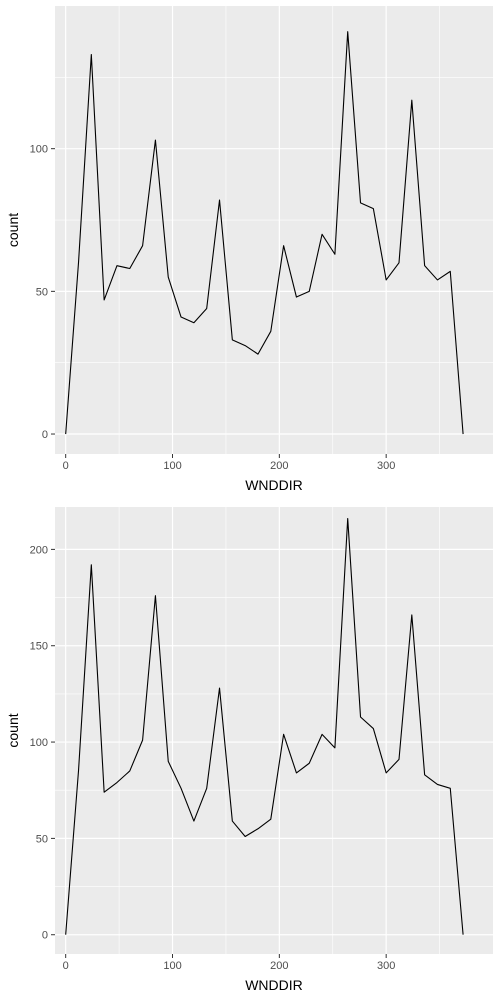 Image resolution: width=500 pixels, height=1000 pixels. What do you see at coordinates (39, 550) in the screenshot?
I see `y-tick-label: 200` at bounding box center [39, 550].